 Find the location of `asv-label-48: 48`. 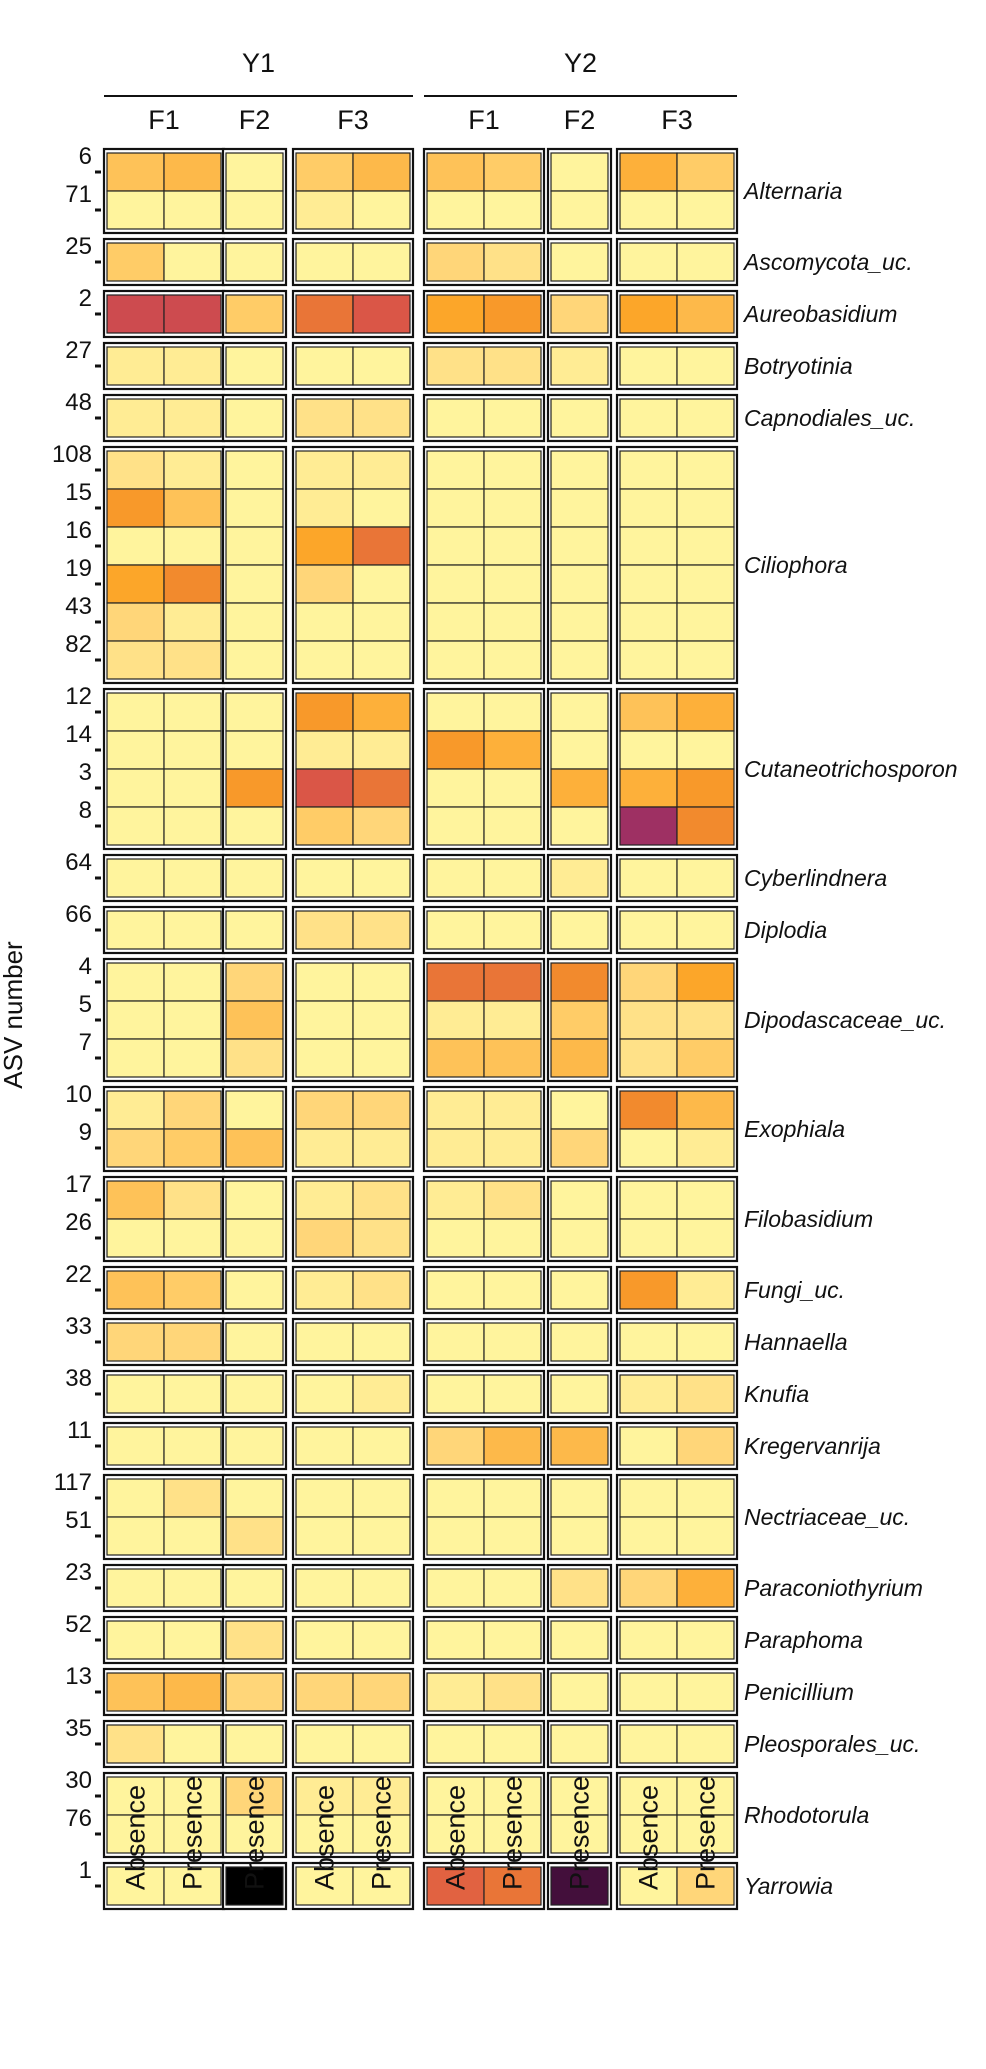

asv-label-48: 48 is located at coordinates (78, 402).